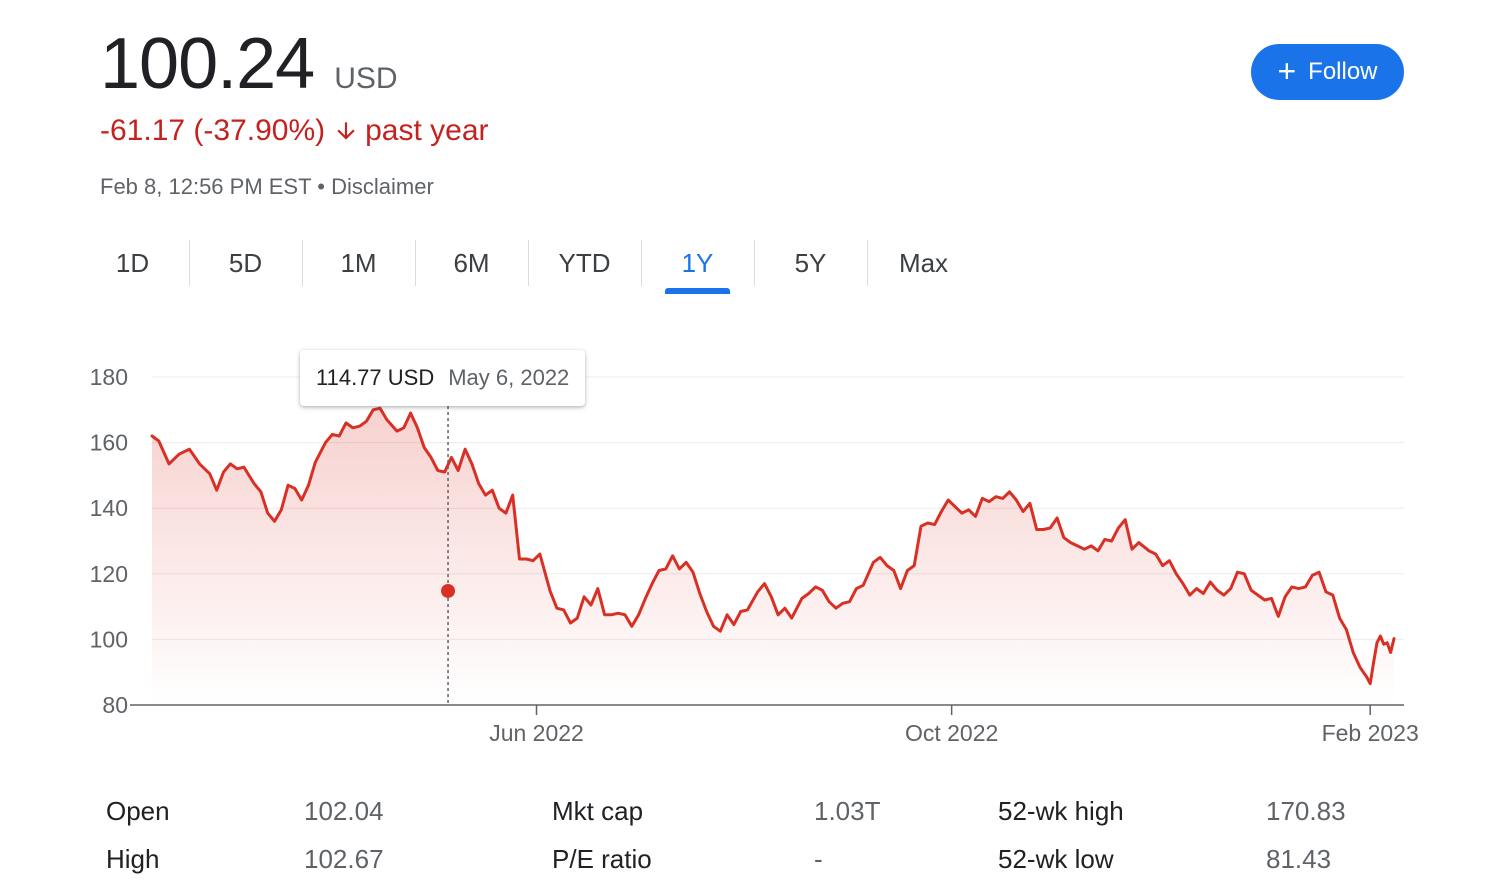 This screenshot has height=888, width=1498. What do you see at coordinates (427, 130) in the screenshot?
I see `change-period: past year` at bounding box center [427, 130].